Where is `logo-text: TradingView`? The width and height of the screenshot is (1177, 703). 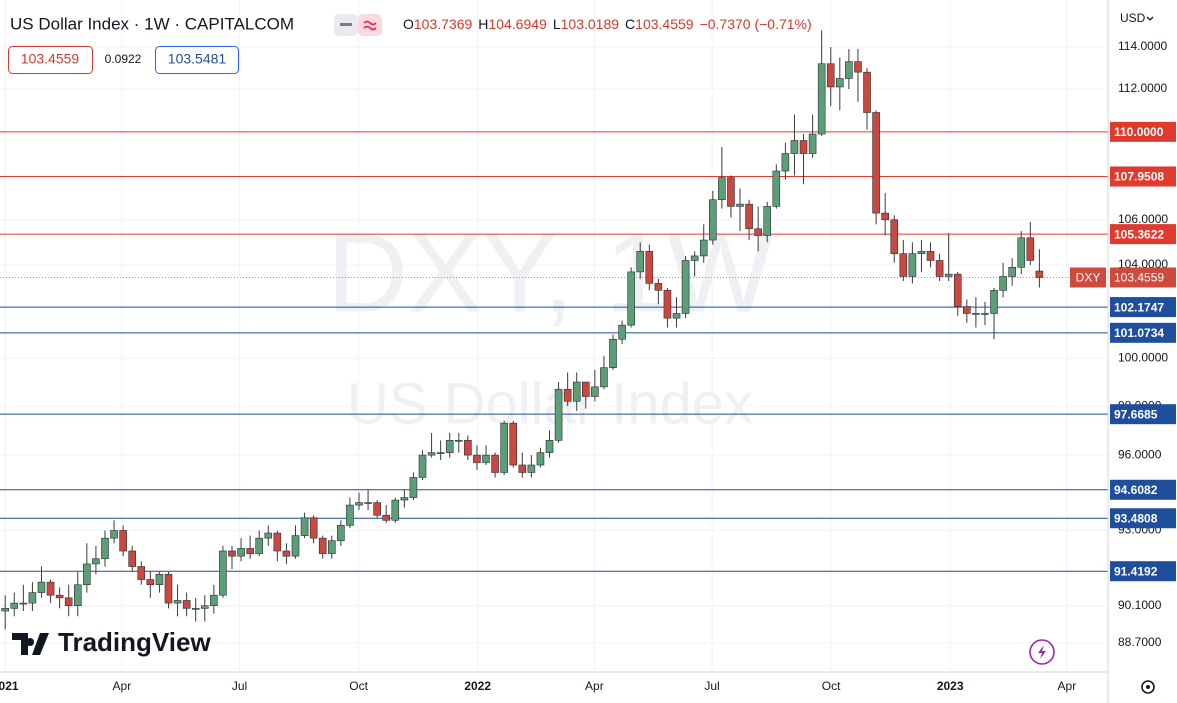
logo-text: TradingView is located at coordinates (134, 642).